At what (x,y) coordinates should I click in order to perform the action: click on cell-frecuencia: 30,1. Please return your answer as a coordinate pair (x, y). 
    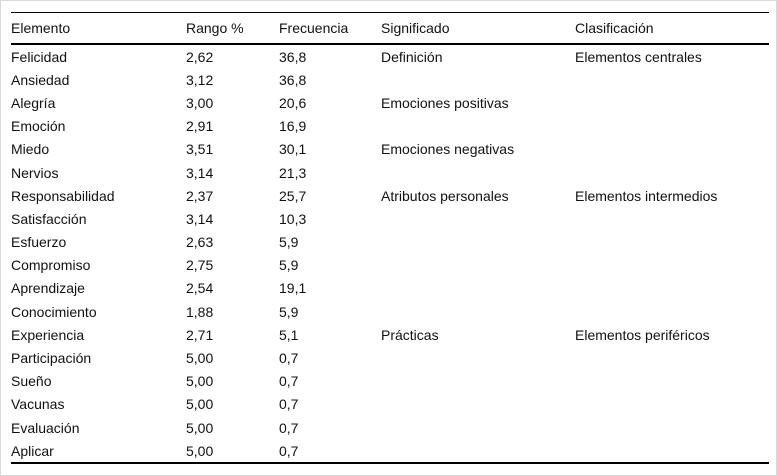
    Looking at the image, I should click on (293, 149).